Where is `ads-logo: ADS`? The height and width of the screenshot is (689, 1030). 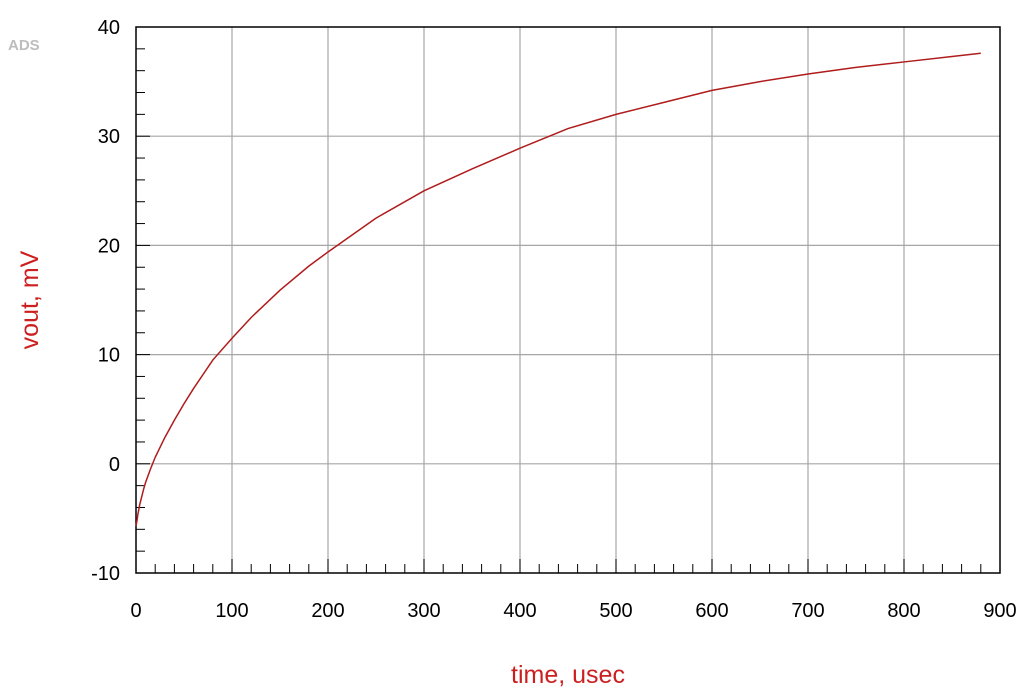 ads-logo: ADS is located at coordinates (24, 45).